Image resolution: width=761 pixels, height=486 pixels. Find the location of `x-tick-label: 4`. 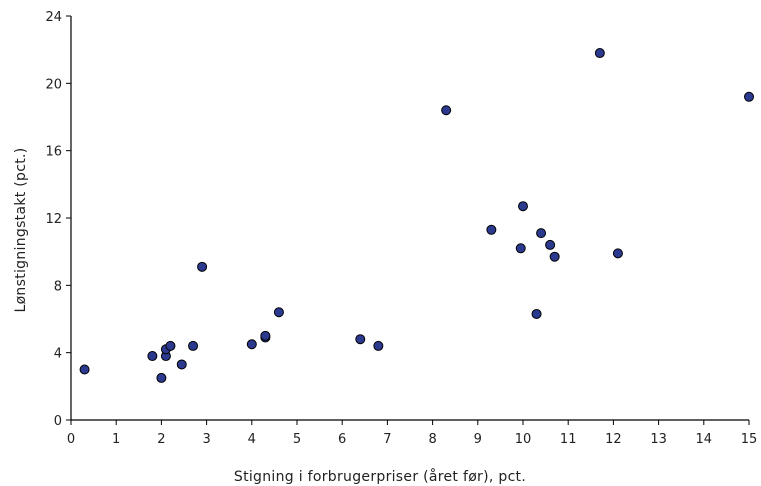

x-tick-label: 4 is located at coordinates (252, 439).